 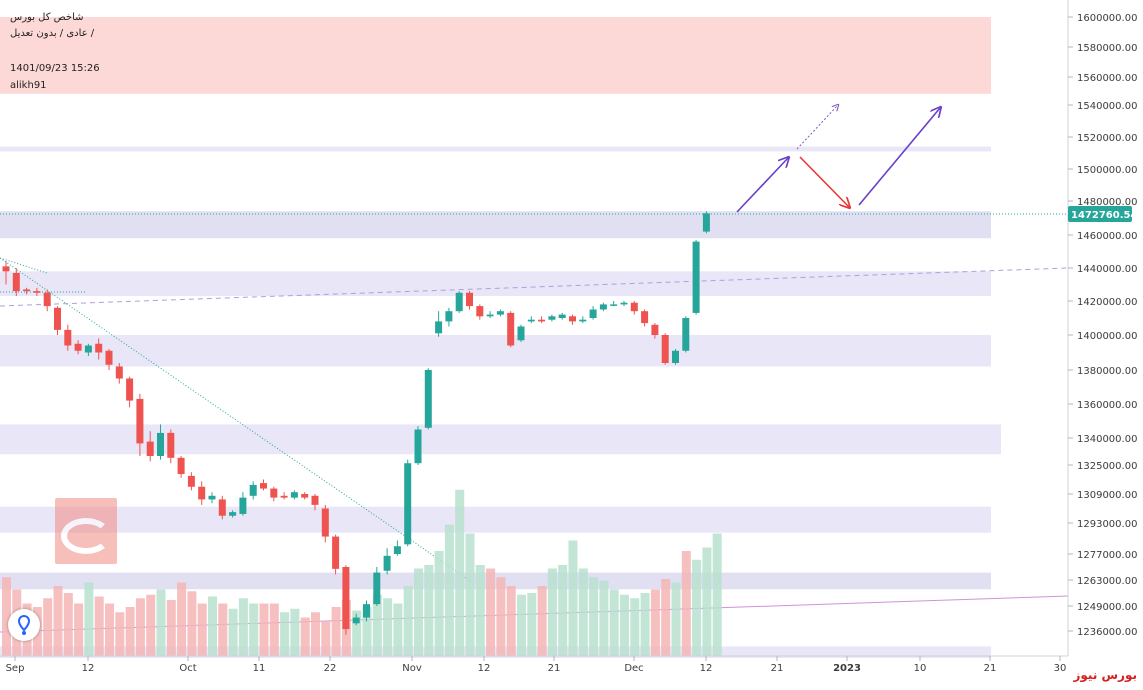 I want to click on y-tick-label: 1600000.00, so click(x=1107, y=18).